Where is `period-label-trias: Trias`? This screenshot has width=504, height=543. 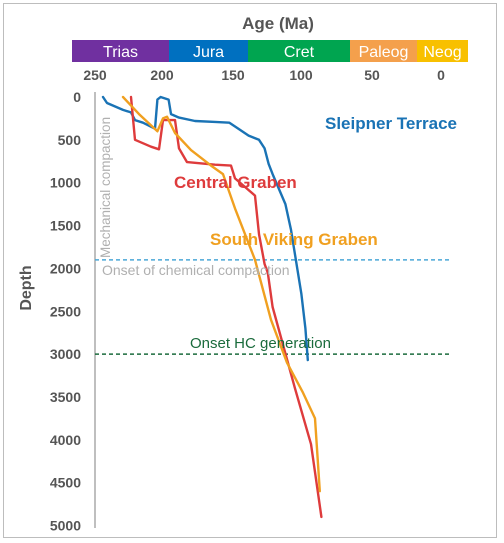
period-label-trias: Trias is located at coordinates (120, 52).